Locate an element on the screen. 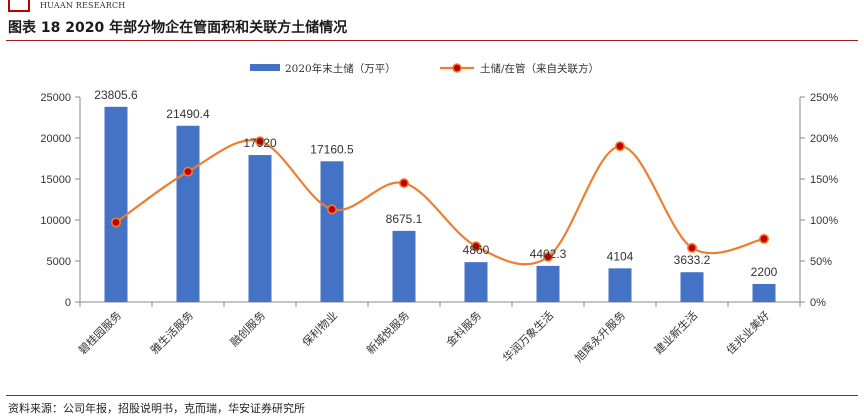  category-label: 碧桂园服务 is located at coordinates (99, 332).